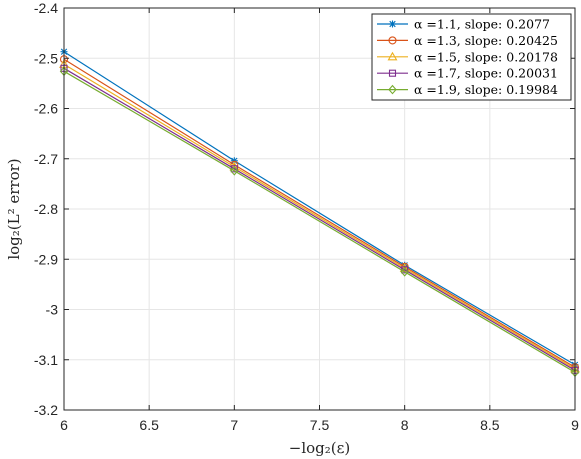 The height and width of the screenshot is (459, 581). What do you see at coordinates (320, 425) in the screenshot?
I see `x-tick-label: 7.5` at bounding box center [320, 425].